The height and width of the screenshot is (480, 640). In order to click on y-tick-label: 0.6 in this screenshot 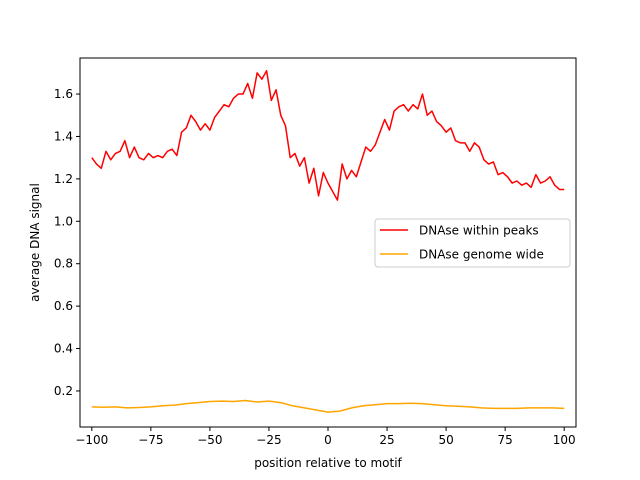, I will do `click(63, 306)`.